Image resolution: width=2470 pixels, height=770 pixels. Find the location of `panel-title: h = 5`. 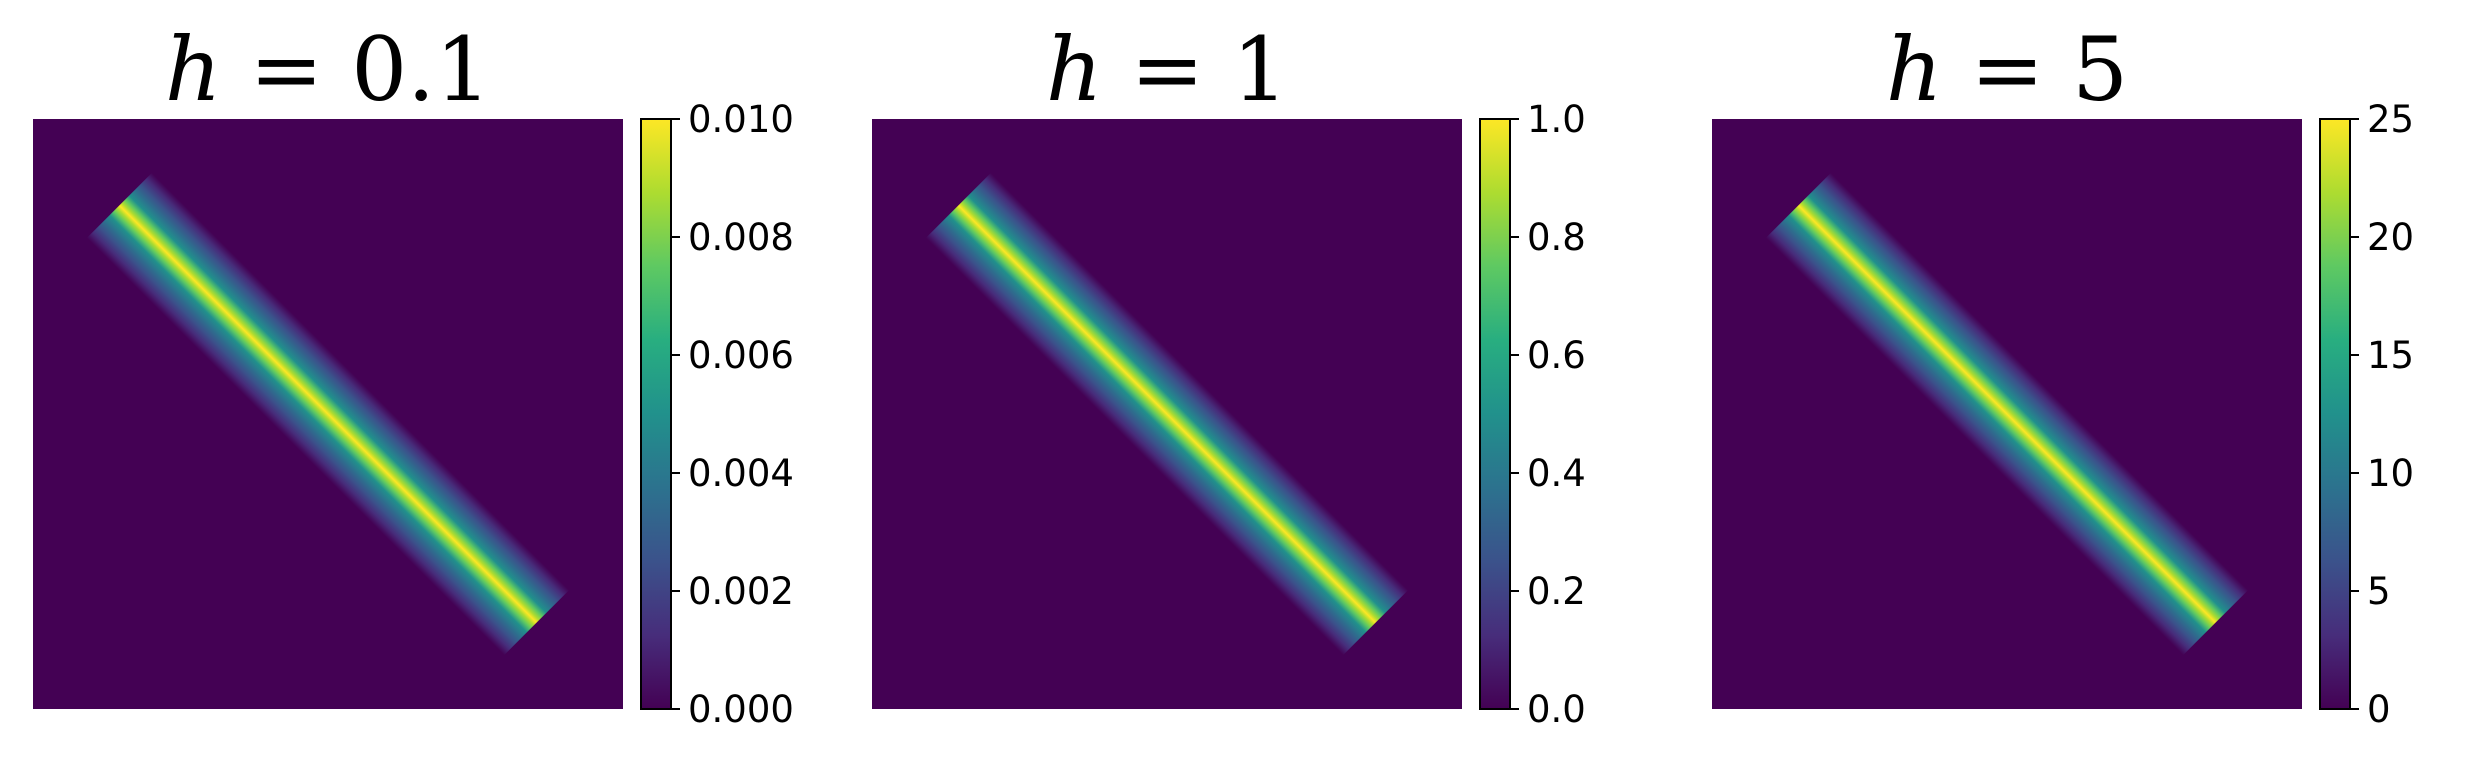

panel-title: h = 5 is located at coordinates (2007, 69).